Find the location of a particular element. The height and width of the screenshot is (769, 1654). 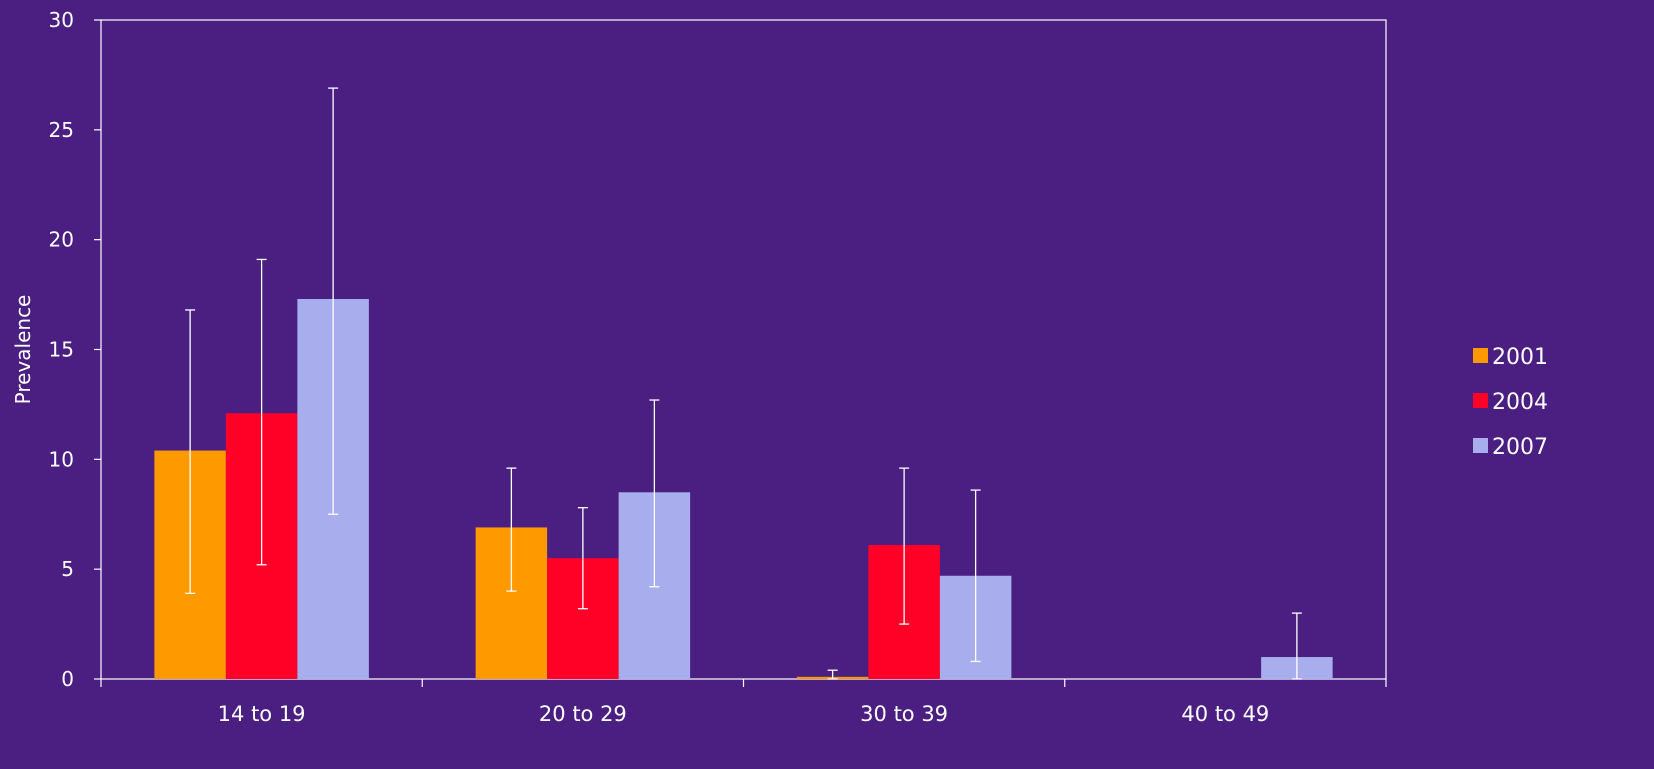

x-tick-label: 14 to 19 is located at coordinates (262, 714).